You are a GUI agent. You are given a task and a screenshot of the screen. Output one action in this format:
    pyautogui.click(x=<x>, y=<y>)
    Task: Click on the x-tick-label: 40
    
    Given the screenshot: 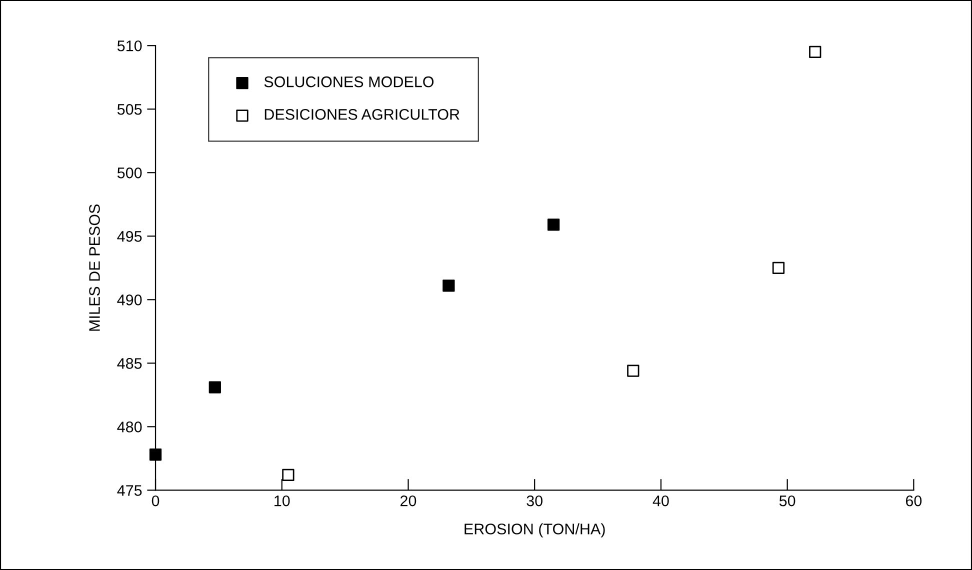 What is the action you would take?
    pyautogui.click(x=660, y=500)
    